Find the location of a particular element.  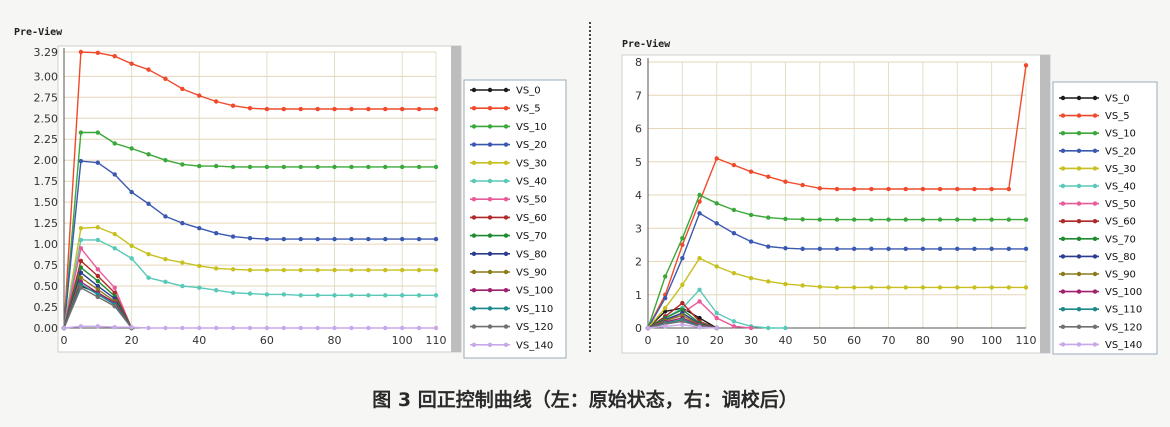

legend-label: VS_0 is located at coordinates (528, 91).